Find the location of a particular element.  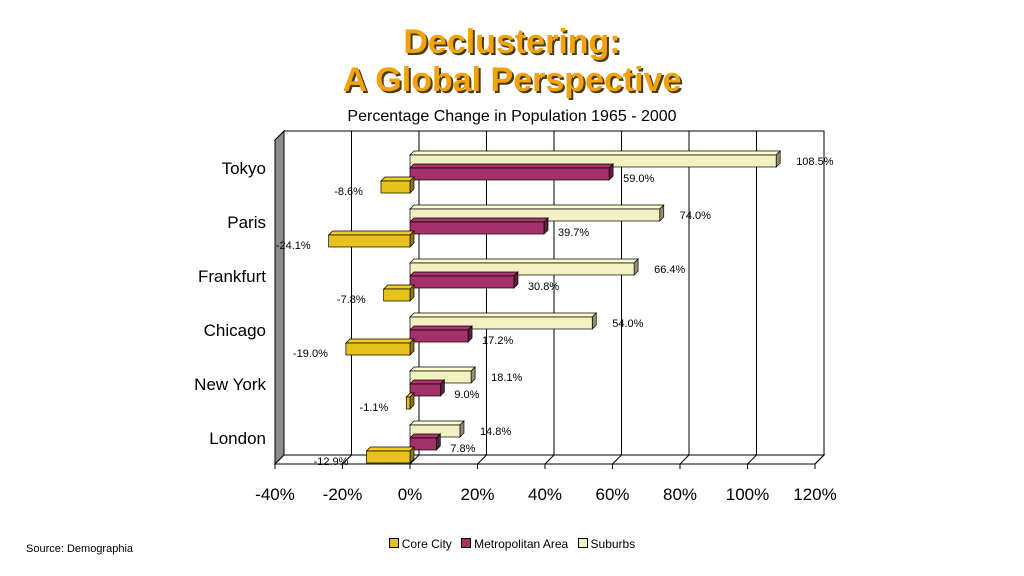

data-label-metropolitan-area: 39.7% is located at coordinates (573, 233).